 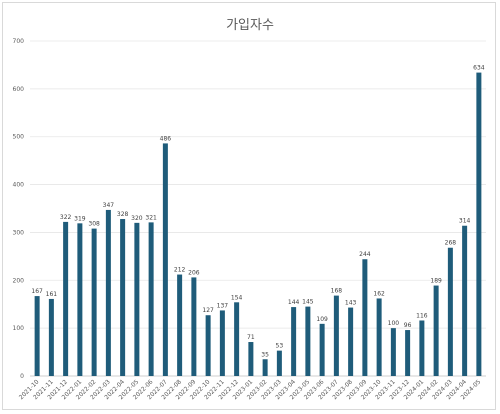 I want to click on data-label: 53, so click(x=280, y=346).